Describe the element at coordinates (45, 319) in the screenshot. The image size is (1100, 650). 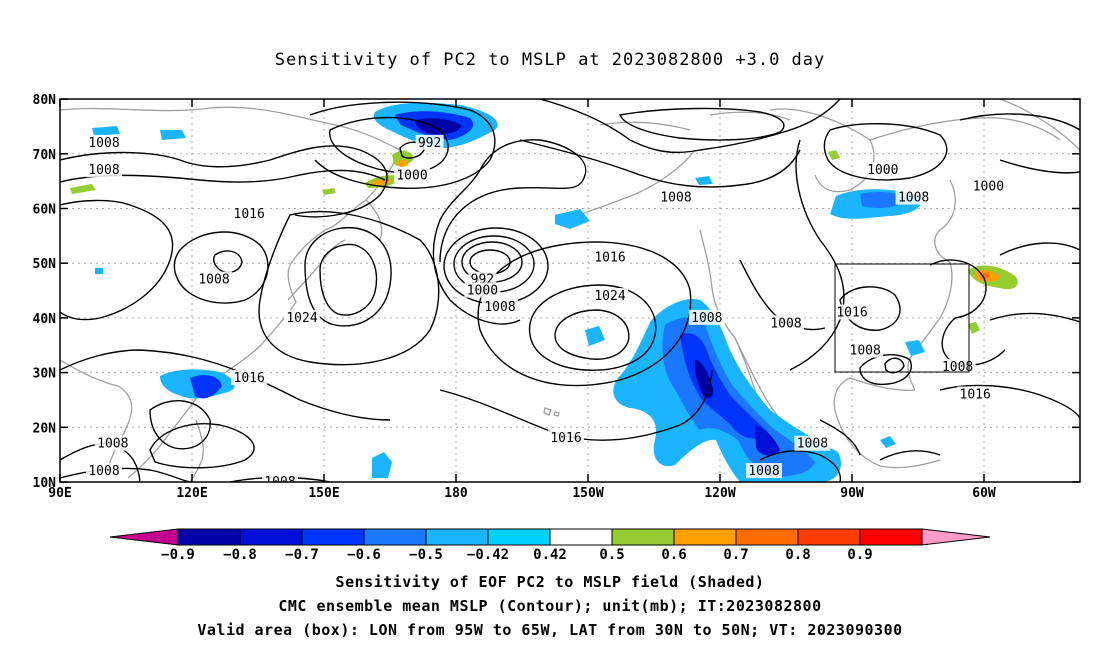
I see `lat-tick-label: 40N` at that location.